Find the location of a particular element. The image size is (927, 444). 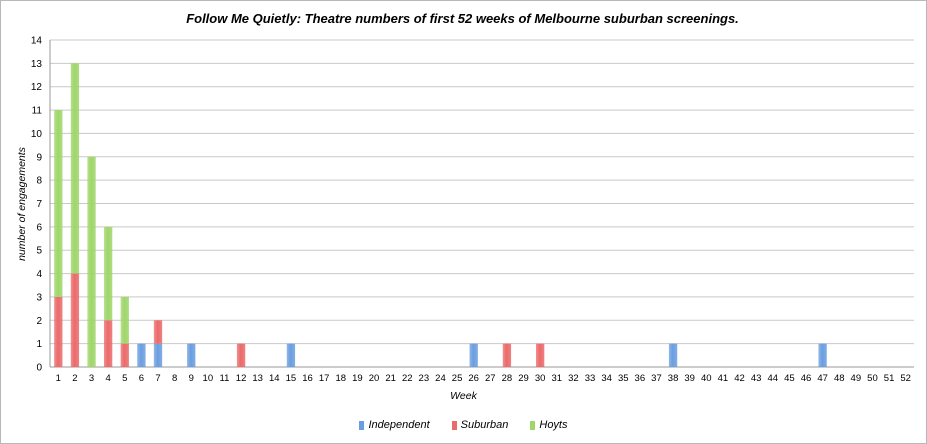

x-tick-label: 39 is located at coordinates (689, 378).